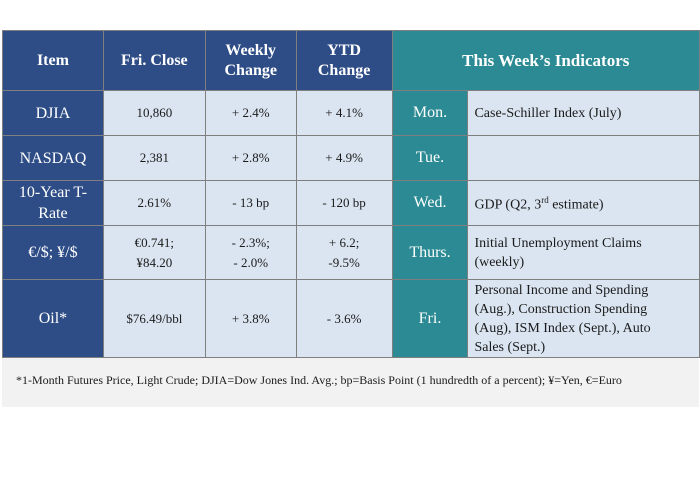 This screenshot has height=498, width=700. What do you see at coordinates (344, 242) in the screenshot?
I see `row-ytd-line1: + 6.2;` at bounding box center [344, 242].